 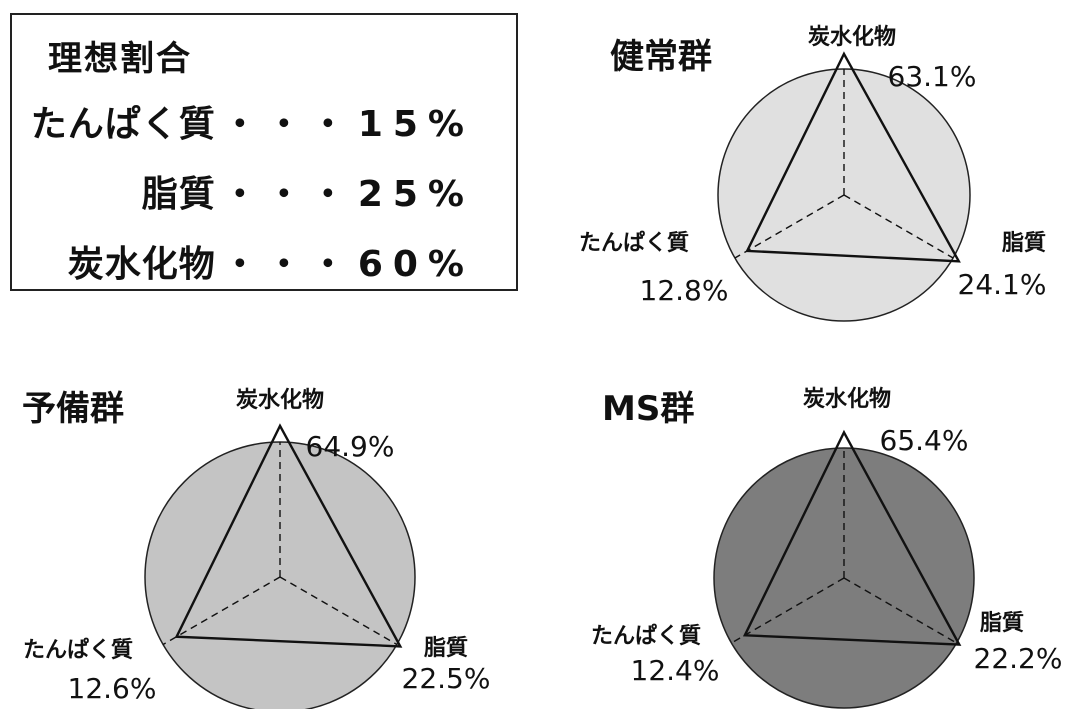 What do you see at coordinates (648, 409) in the screenshot?
I see `radar-group-title: MS群` at bounding box center [648, 409].